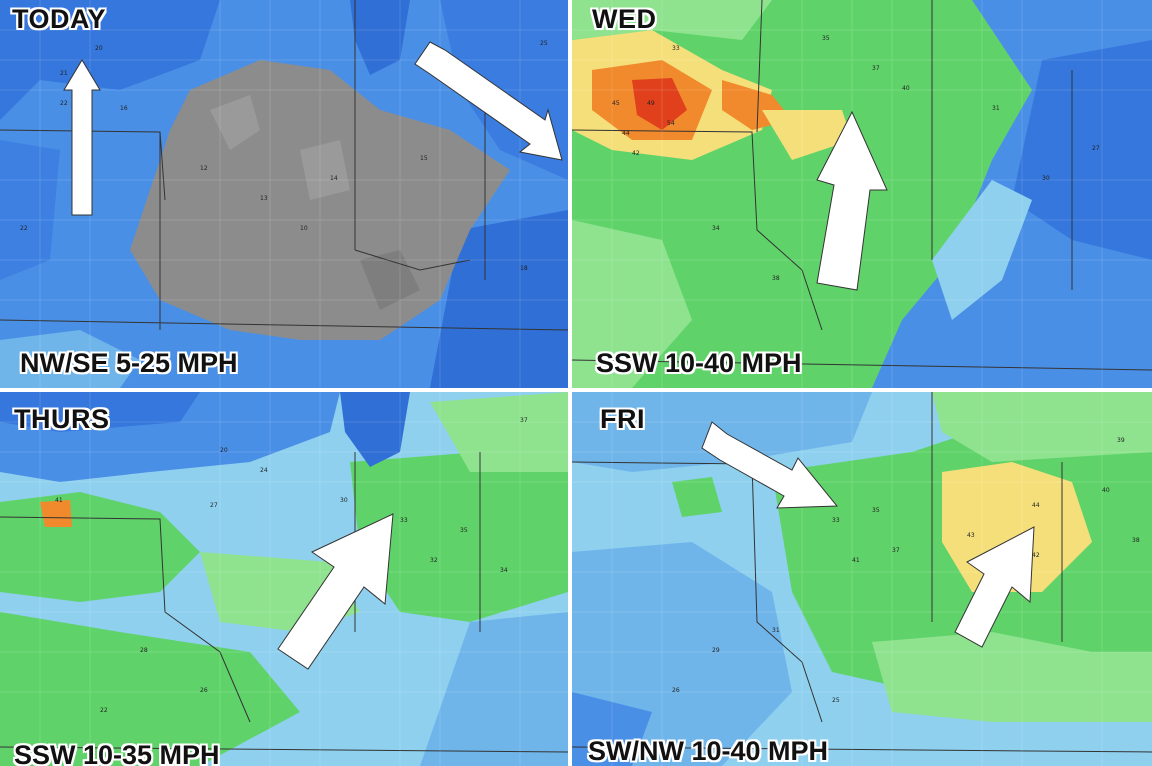  I want to click on value-label: 15, so click(424, 158).